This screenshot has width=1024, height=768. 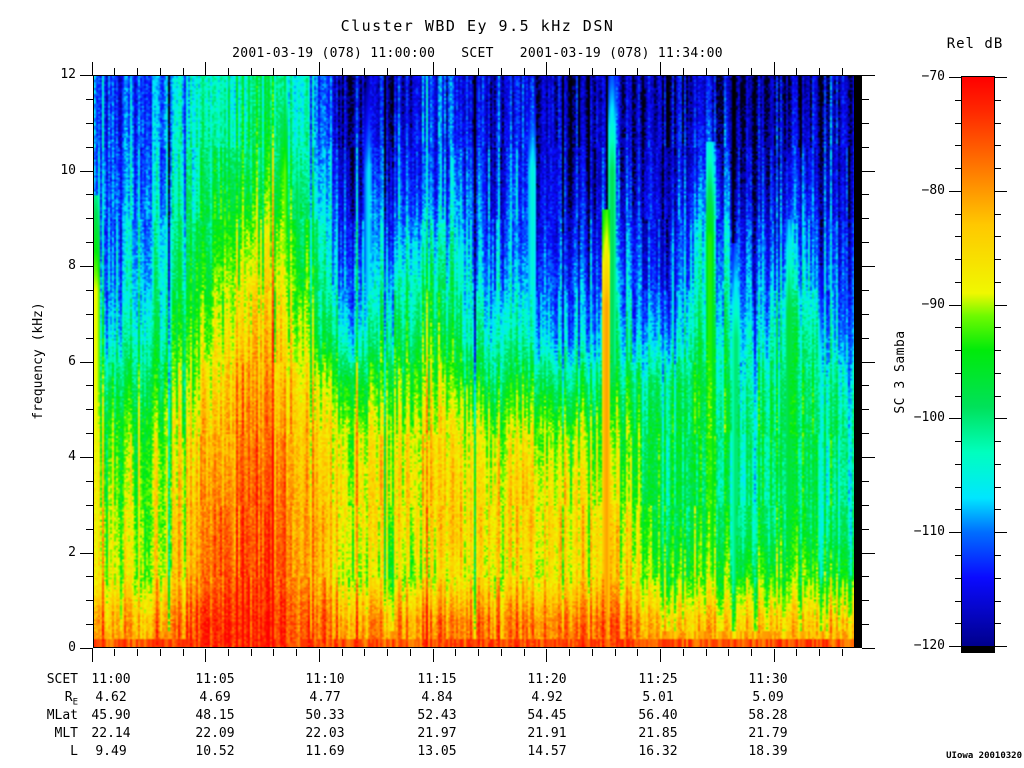 I want to click on ephemeris-value: 4.84, so click(x=437, y=697).